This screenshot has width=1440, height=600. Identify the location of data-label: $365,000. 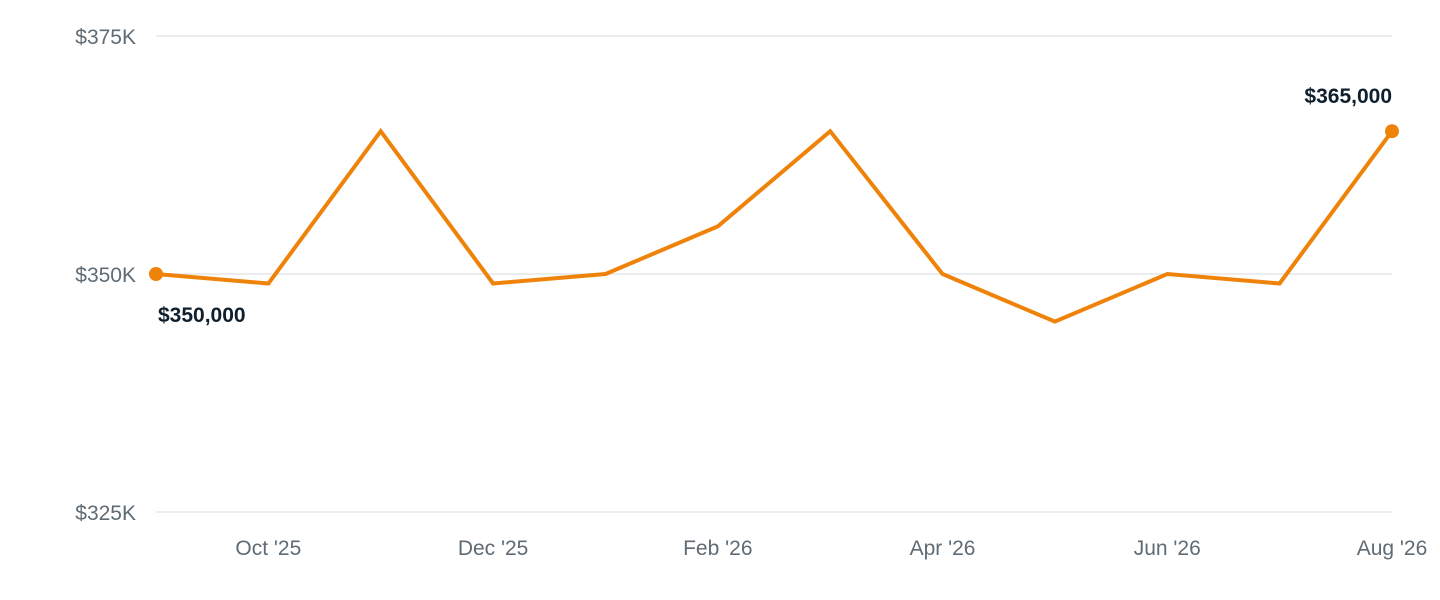
(1348, 96).